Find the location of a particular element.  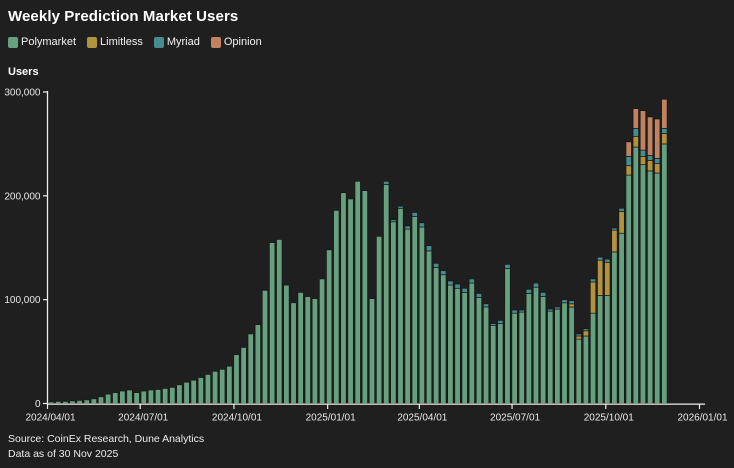

legend-item-myriad: Myriad is located at coordinates (176, 42).